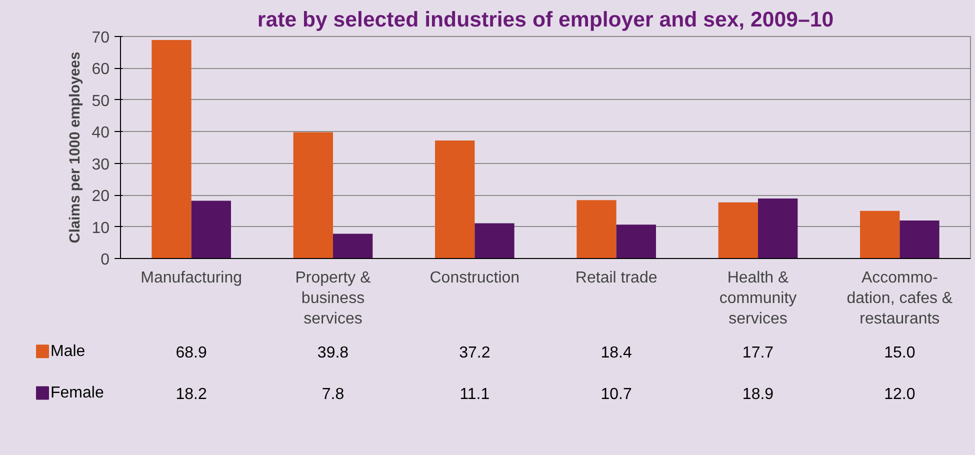  I want to click on y-tick-label: 50, so click(101, 101).